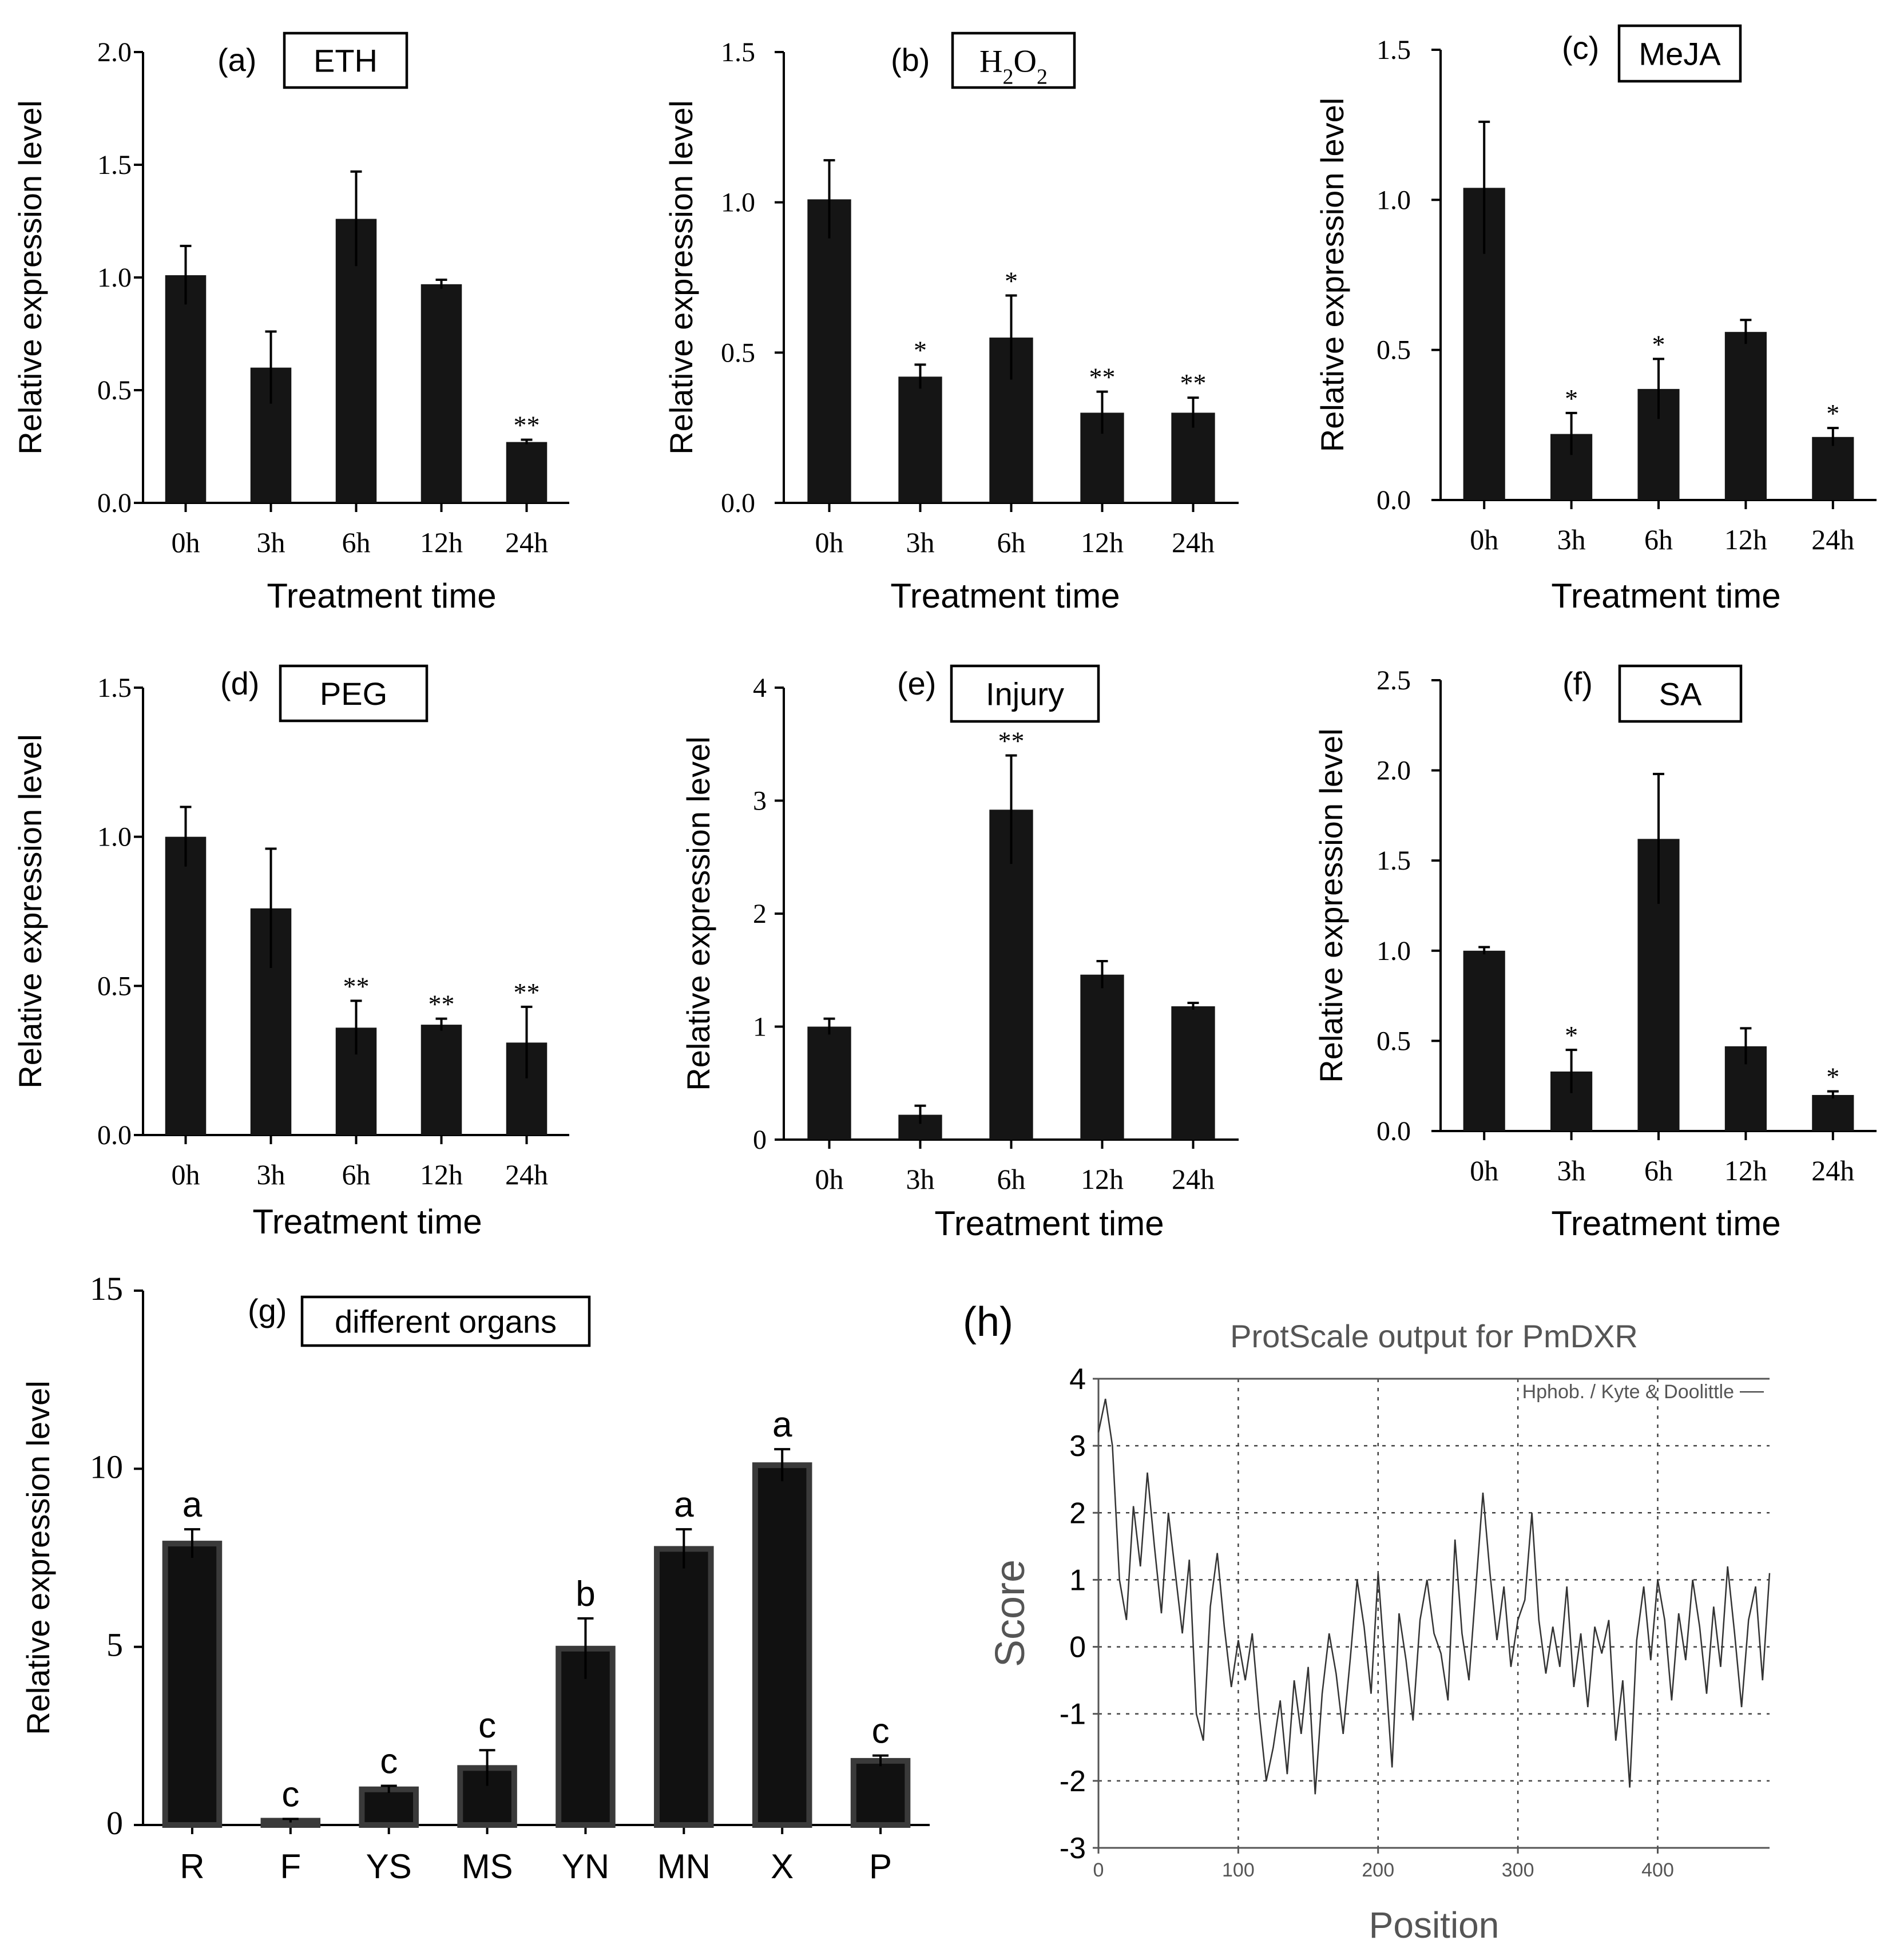 This screenshot has height=1960, width=1904. What do you see at coordinates (782, 1866) in the screenshot?
I see `x-tick-label: X` at bounding box center [782, 1866].